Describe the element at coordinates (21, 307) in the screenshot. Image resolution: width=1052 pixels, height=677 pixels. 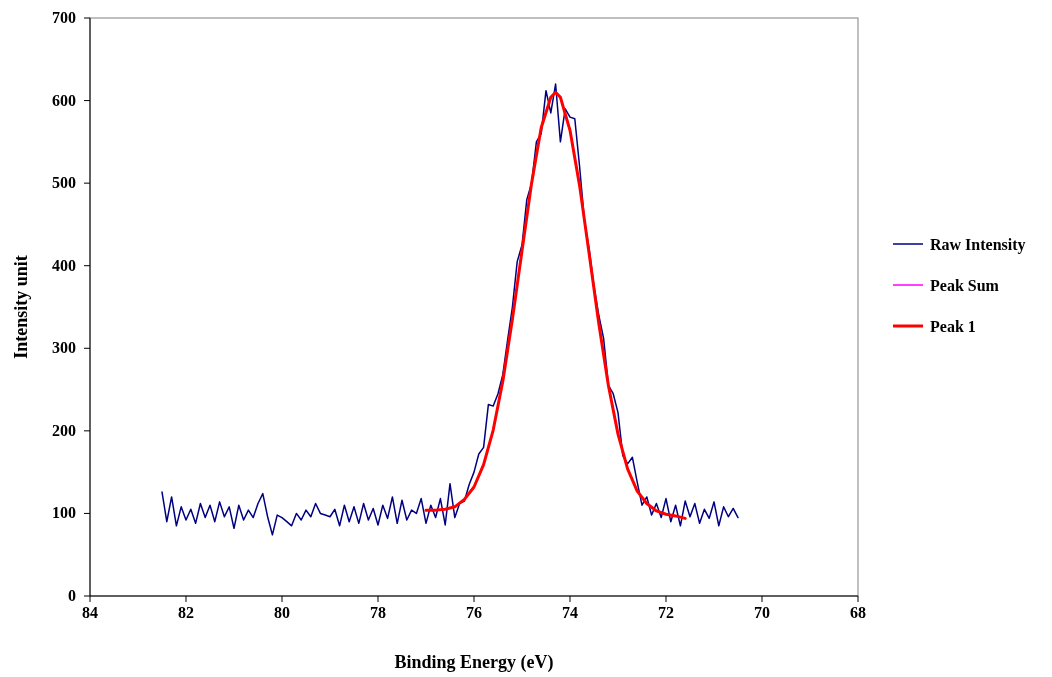
I see `y-axis-title: Intensity unit` at that location.